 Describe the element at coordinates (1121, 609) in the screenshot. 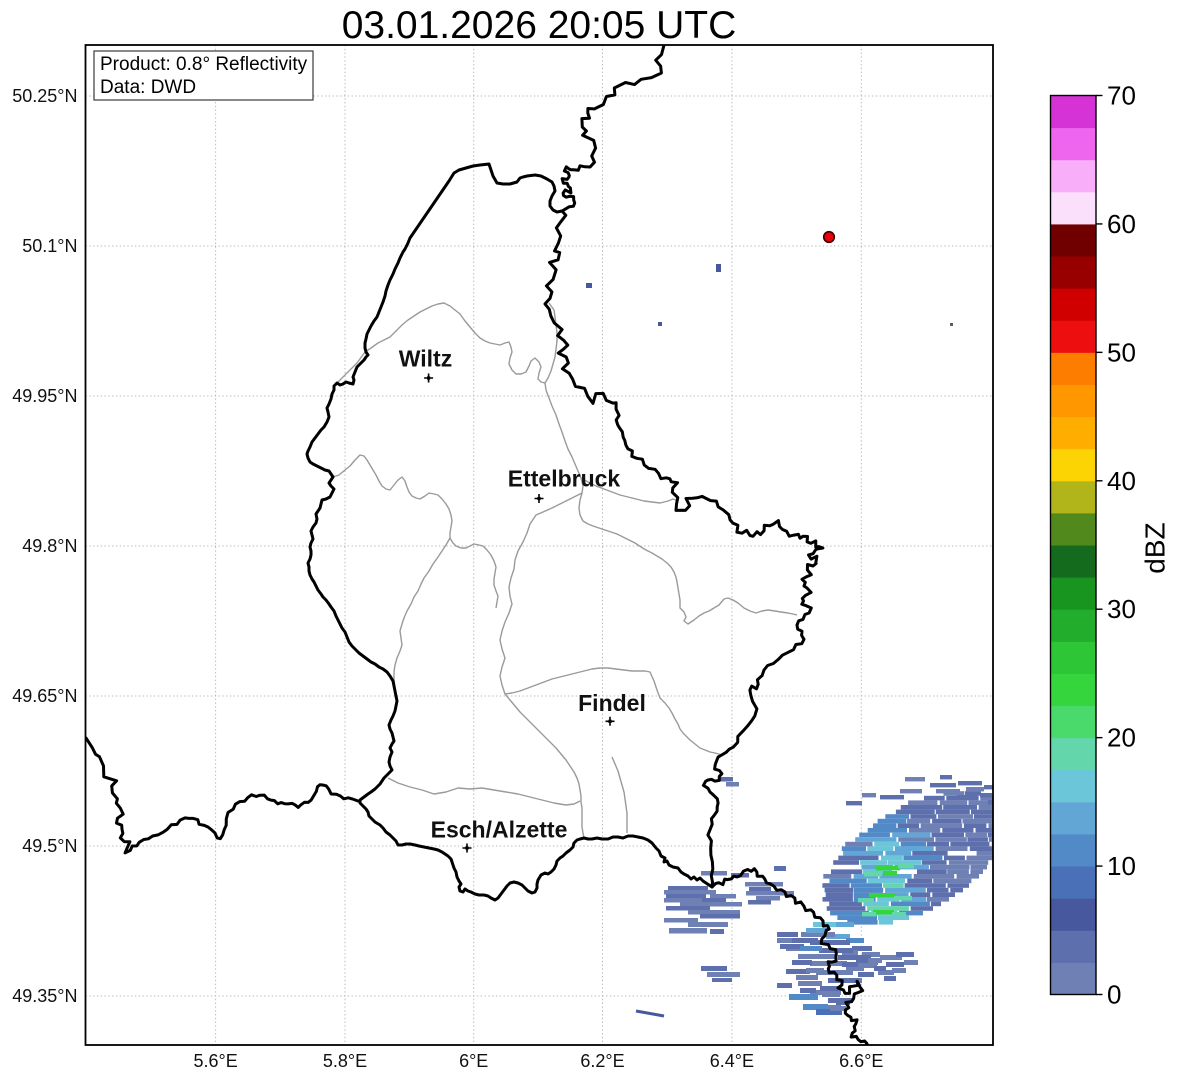

I see `svg-text: 30` at that location.